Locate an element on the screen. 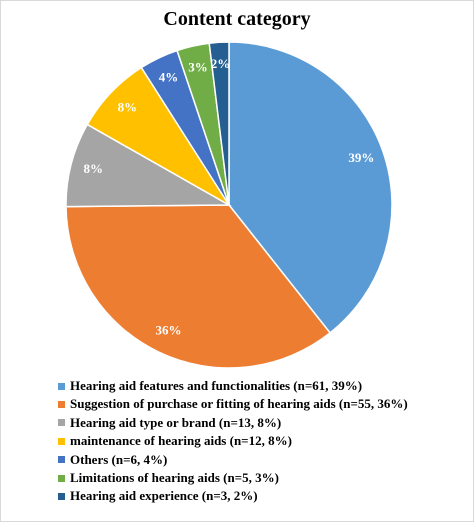  slice-label-5: 3% is located at coordinates (198, 66).